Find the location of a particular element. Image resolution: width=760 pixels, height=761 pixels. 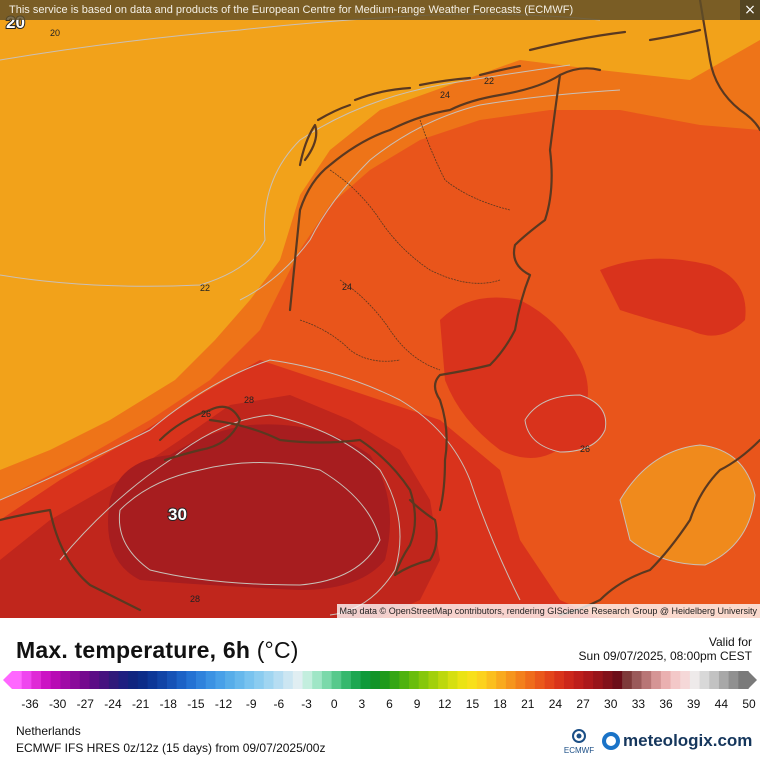

scale-tick-label: 0 is located at coordinates (334, 704).